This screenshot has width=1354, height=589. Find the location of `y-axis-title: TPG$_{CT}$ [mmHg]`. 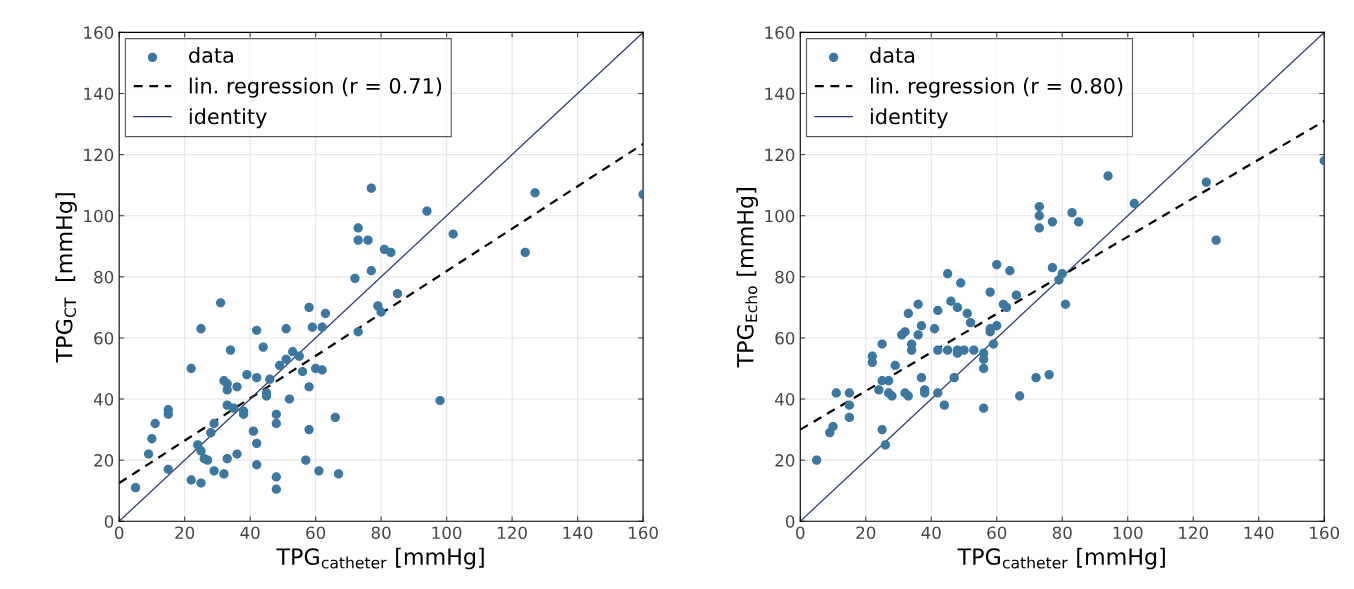

y-axis-title: TPG$_{CT}$ [mmHg] is located at coordinates (66, 278).